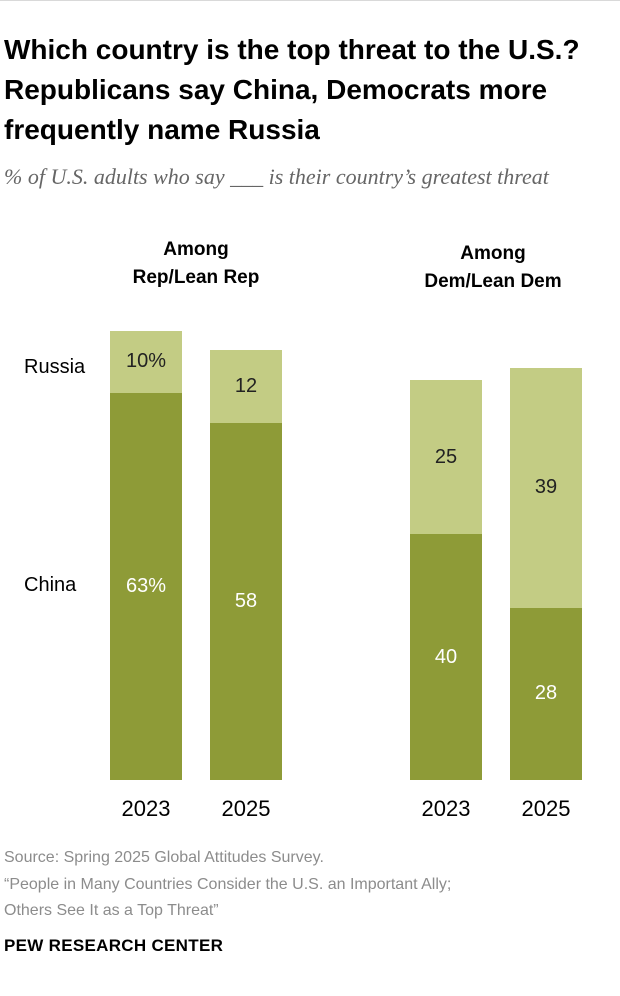 The height and width of the screenshot is (996, 620). I want to click on bar-russia-g0-2025: 12, so click(246, 386).